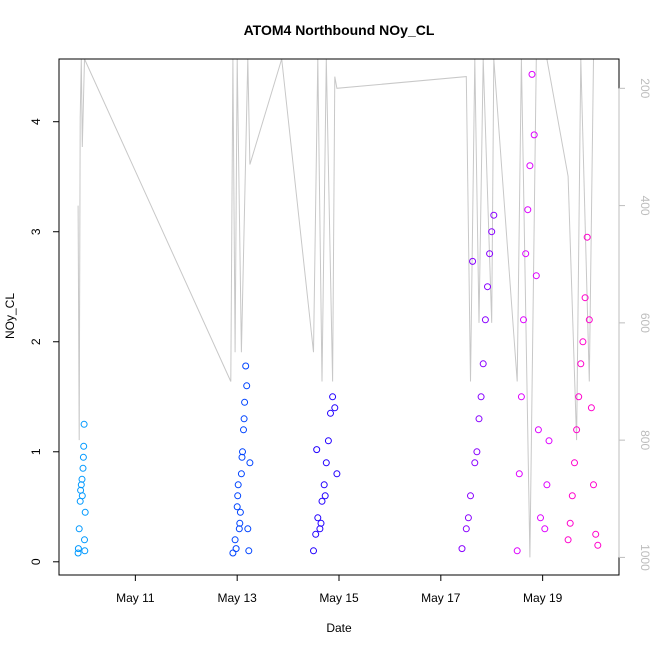 The width and height of the screenshot is (650, 650). What do you see at coordinates (543, 598) in the screenshot?
I see `x-tick-label: May 19` at bounding box center [543, 598].